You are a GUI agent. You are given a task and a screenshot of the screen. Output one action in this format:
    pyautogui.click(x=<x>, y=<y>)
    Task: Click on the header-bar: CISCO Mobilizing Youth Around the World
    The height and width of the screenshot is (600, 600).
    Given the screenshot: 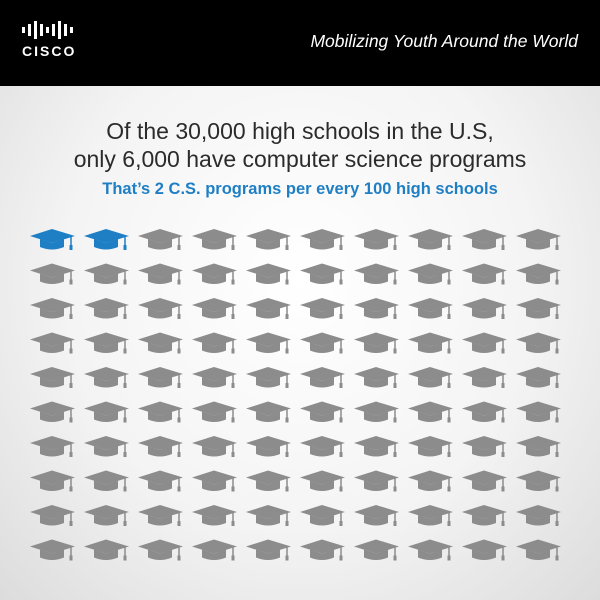 What is the action you would take?
    pyautogui.click(x=300, y=43)
    